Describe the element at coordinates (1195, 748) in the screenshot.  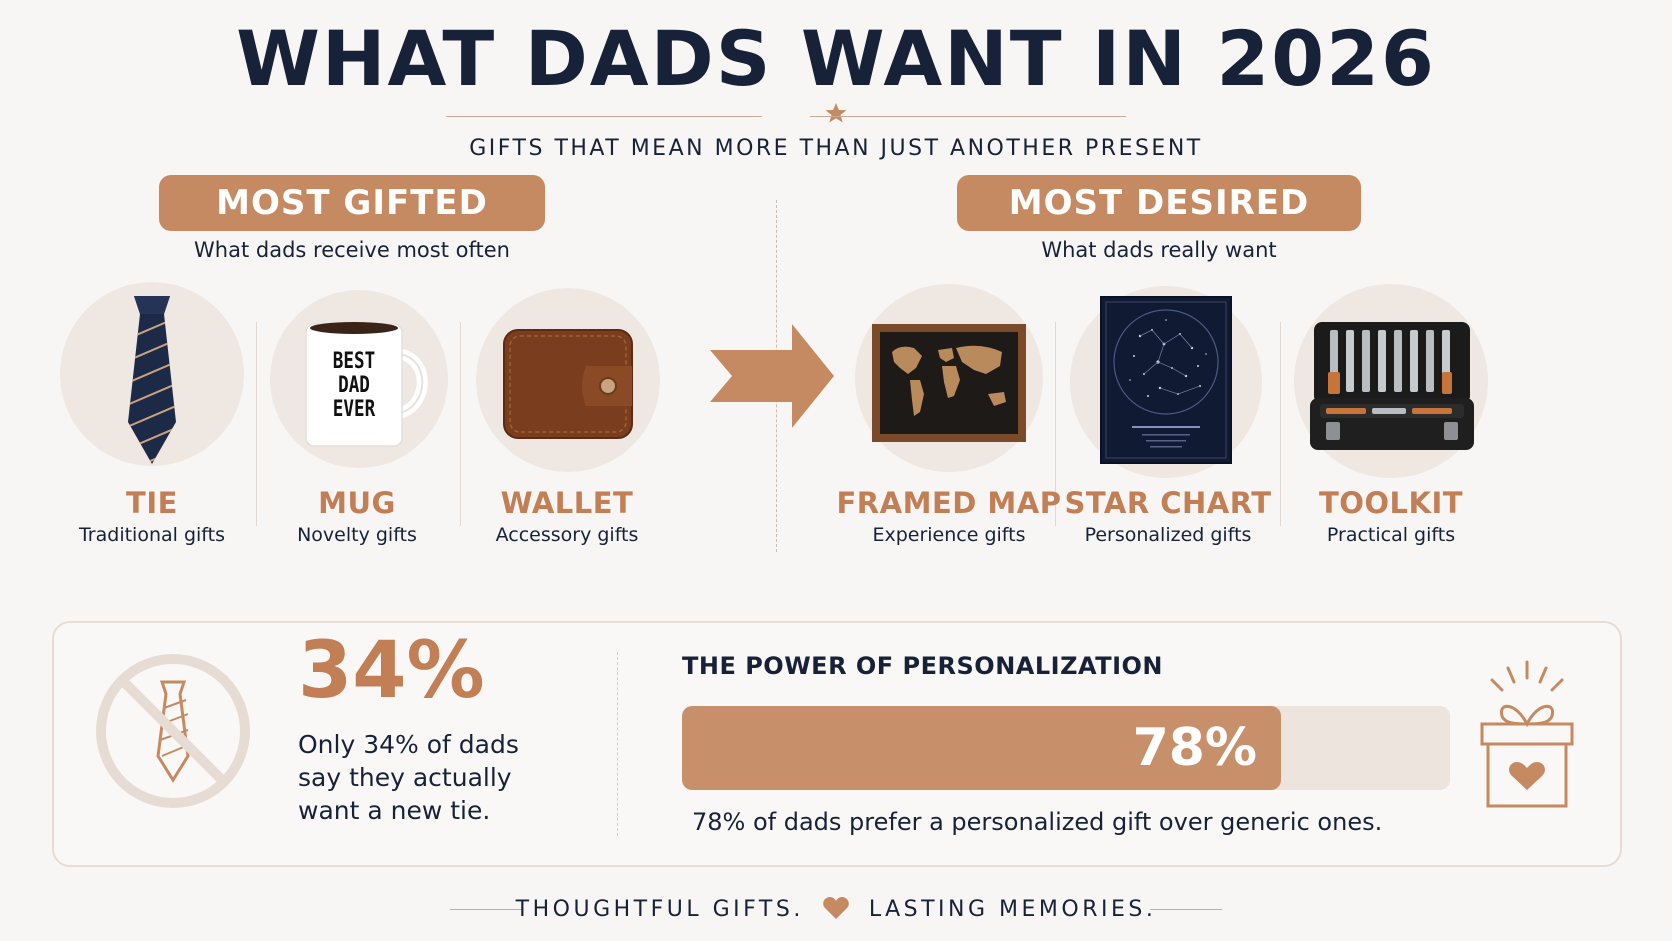
I see `personalization-percent-label: 78%` at that location.